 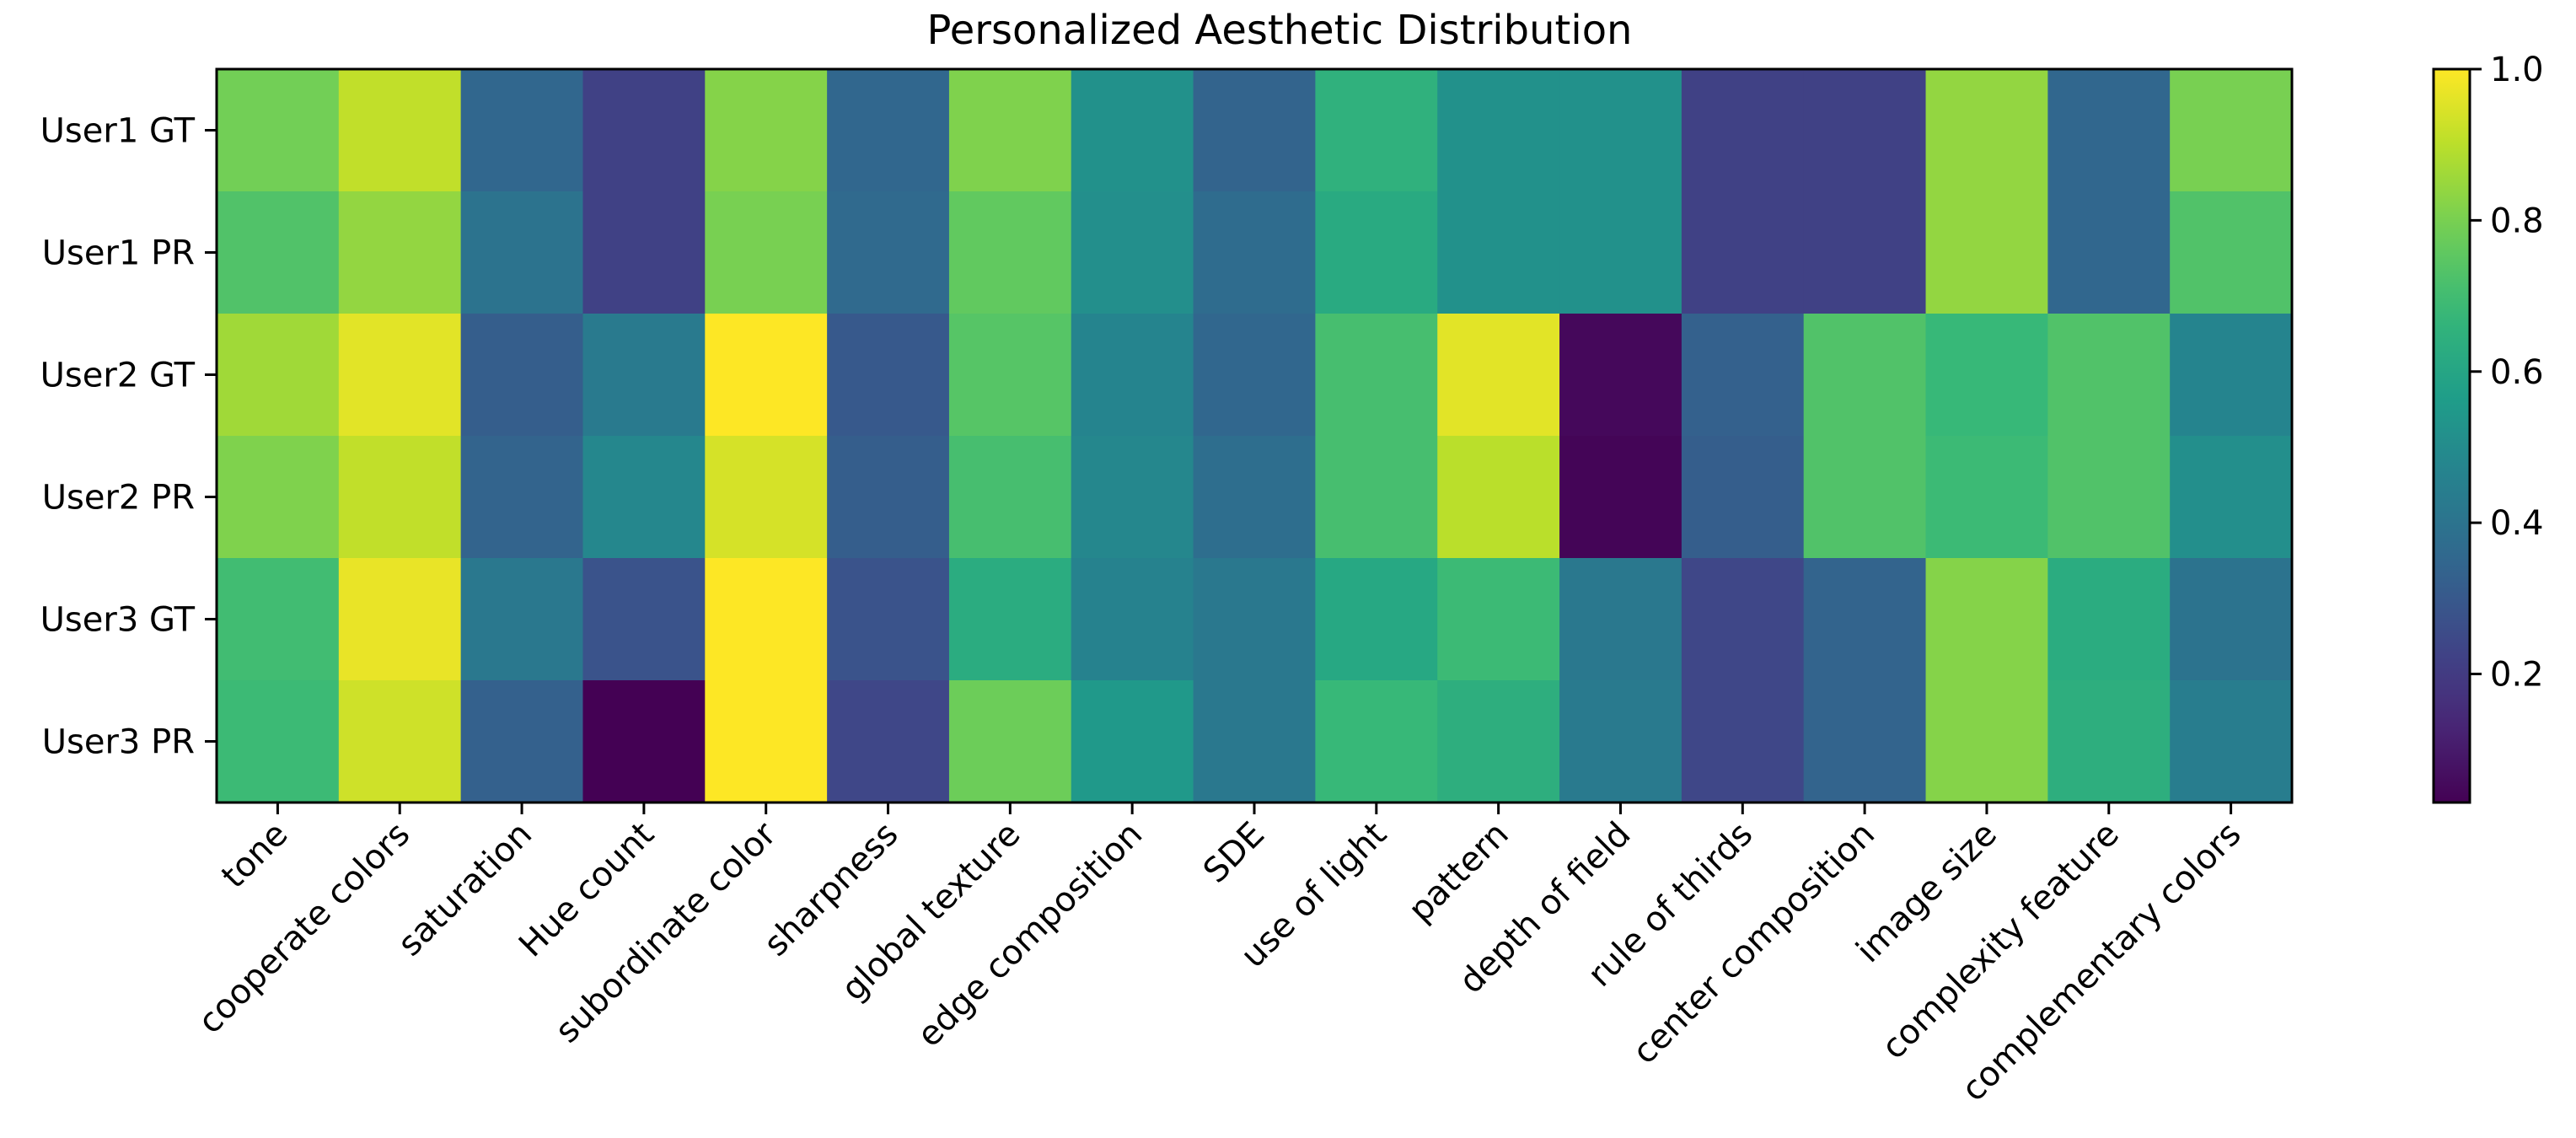 I want to click on colorbar-tick-label: 1.0, so click(x=2517, y=70).